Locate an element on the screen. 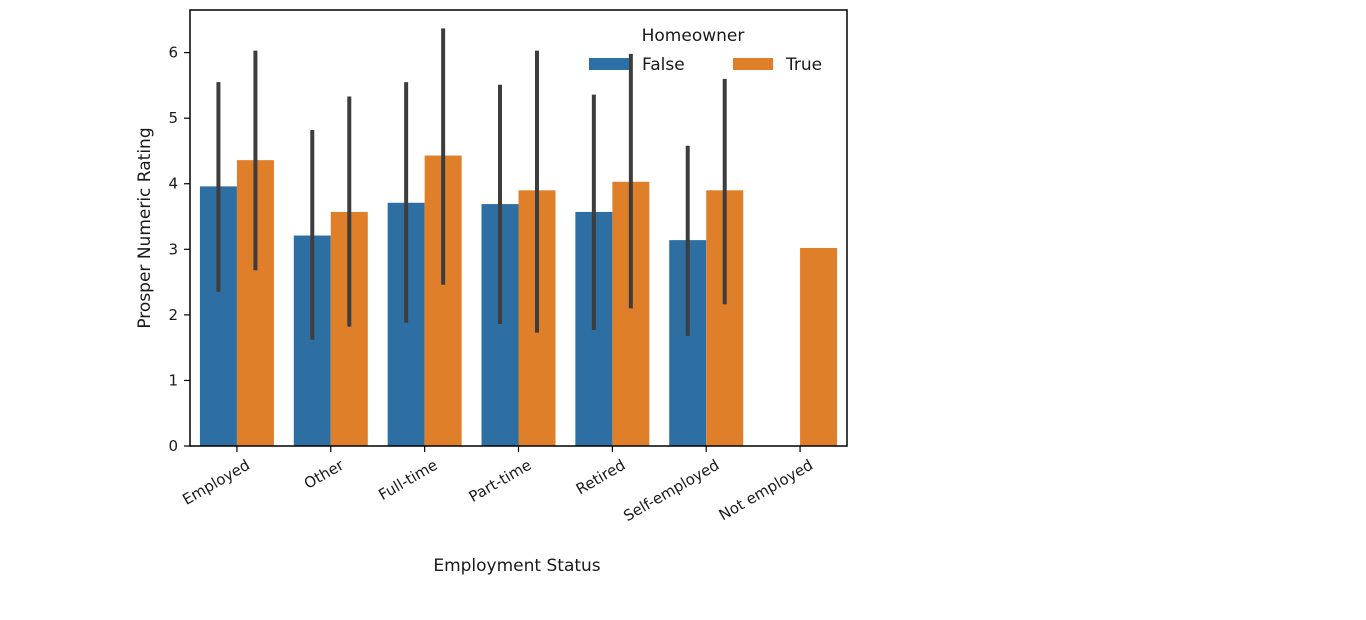  y-tick-label: 1 is located at coordinates (173, 380).